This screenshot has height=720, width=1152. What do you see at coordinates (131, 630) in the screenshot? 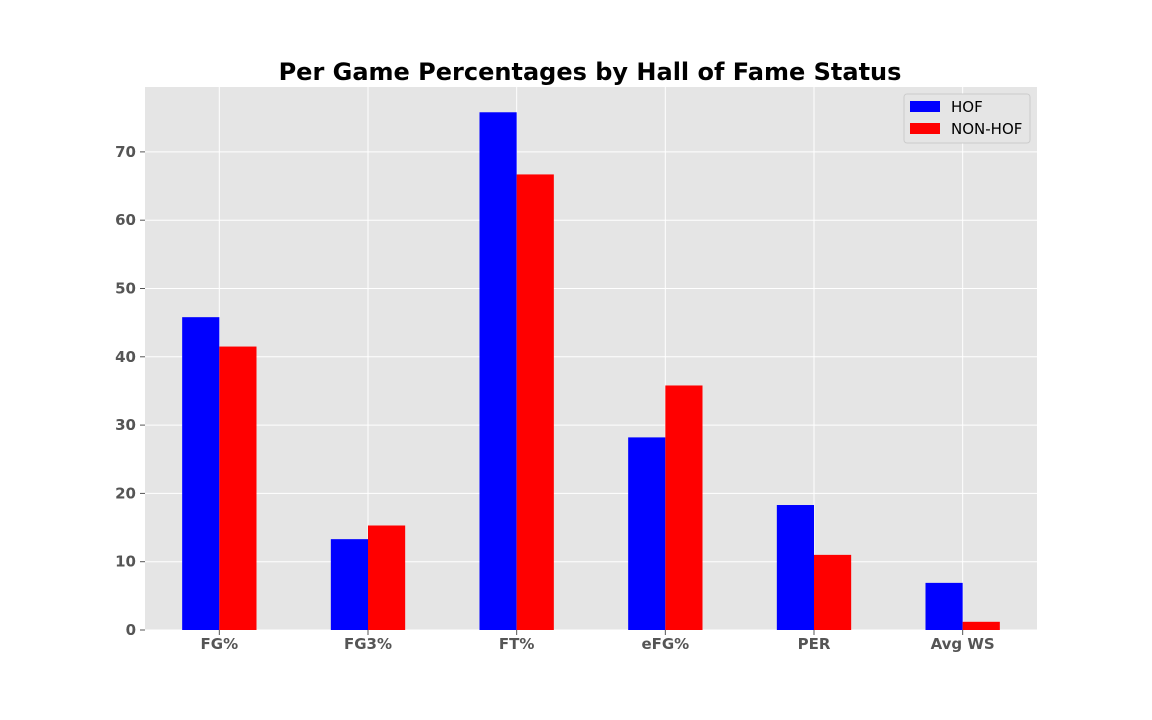
I see `y-tick-label: 0` at bounding box center [131, 630].